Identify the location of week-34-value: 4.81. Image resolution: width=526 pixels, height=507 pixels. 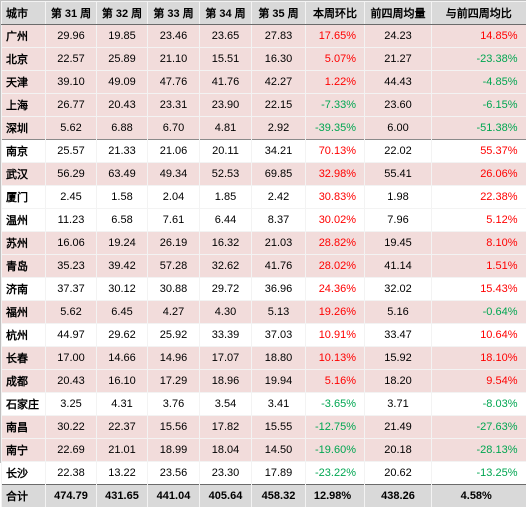
(226, 128).